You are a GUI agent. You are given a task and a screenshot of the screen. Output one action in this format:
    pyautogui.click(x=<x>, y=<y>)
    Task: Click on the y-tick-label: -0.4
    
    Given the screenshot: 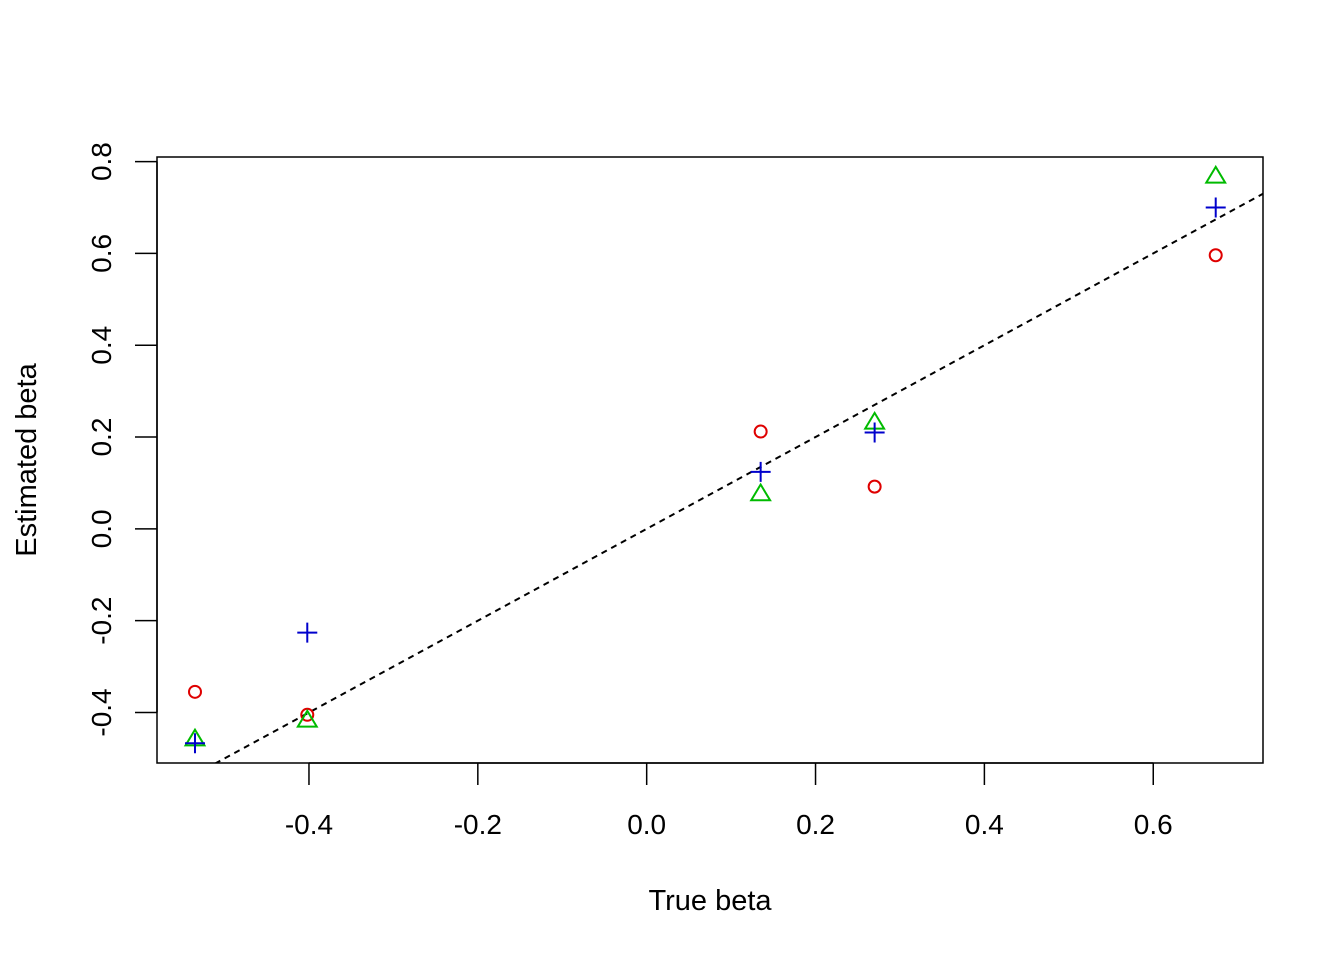 What is the action you would take?
    pyautogui.click(x=101, y=712)
    